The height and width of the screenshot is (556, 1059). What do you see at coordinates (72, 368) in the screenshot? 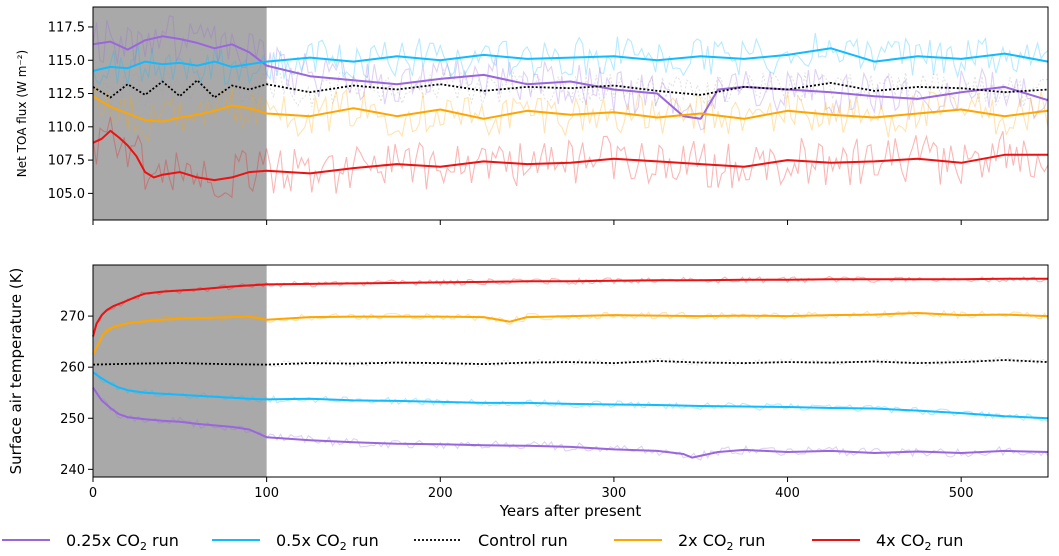
I see `y-tick-label: 260` at bounding box center [72, 368].